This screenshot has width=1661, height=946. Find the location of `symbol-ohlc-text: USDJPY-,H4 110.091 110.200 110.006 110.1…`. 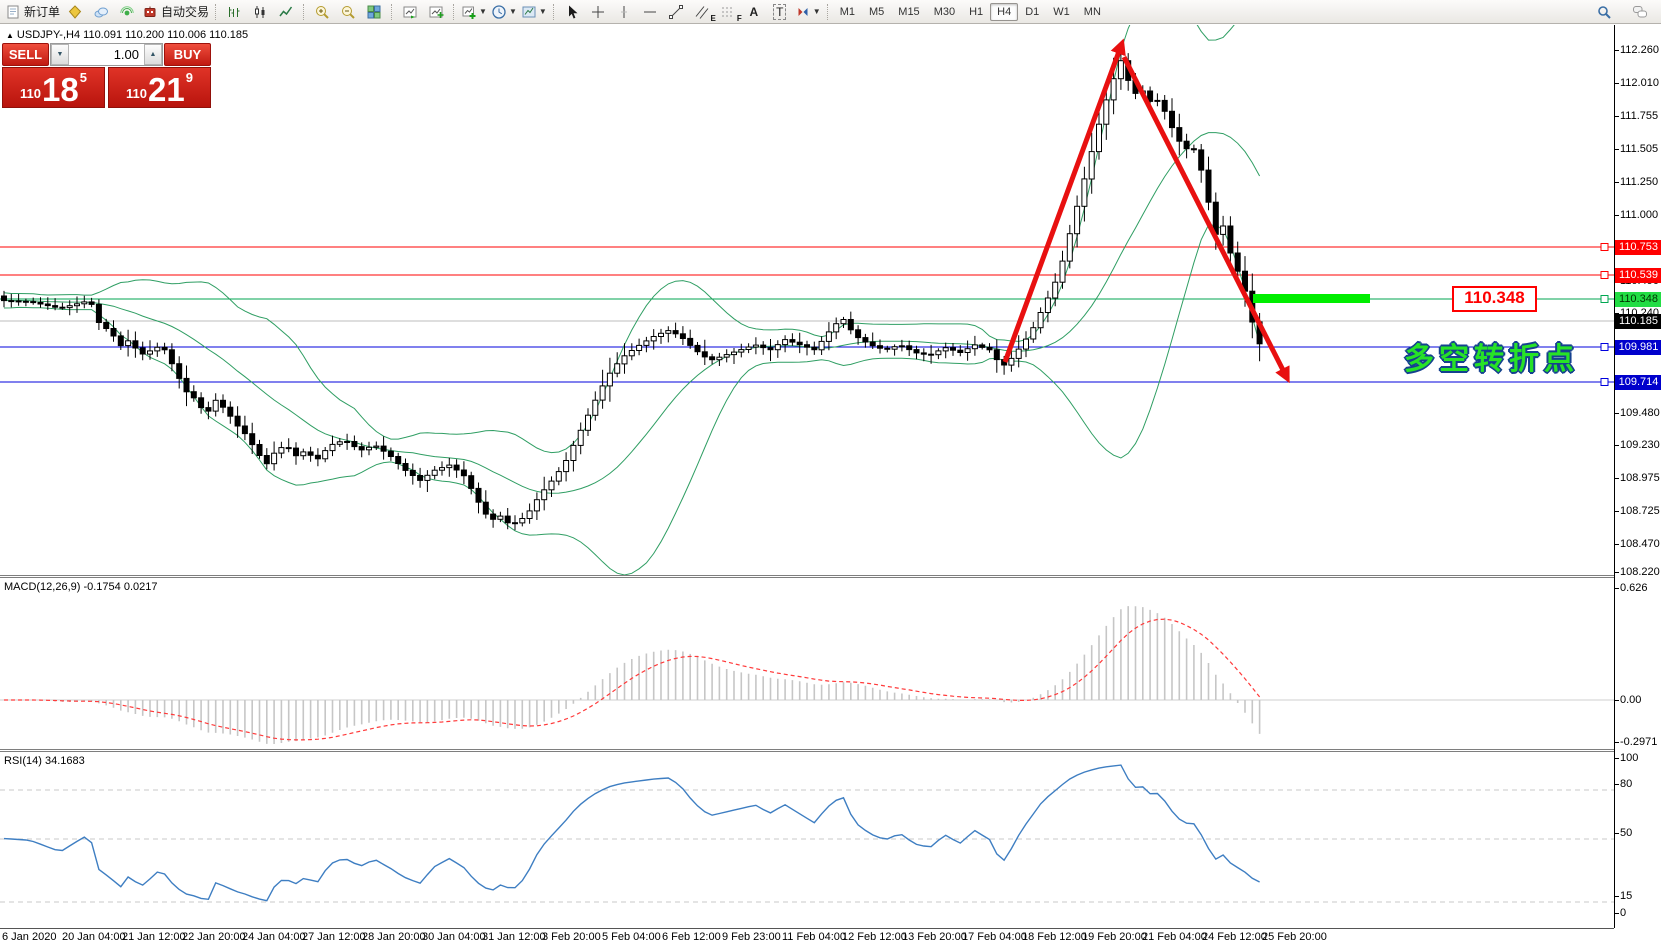

symbol-ohlc-text: USDJPY-,H4 110.091 110.200 110.006 110.1… is located at coordinates (132, 35).